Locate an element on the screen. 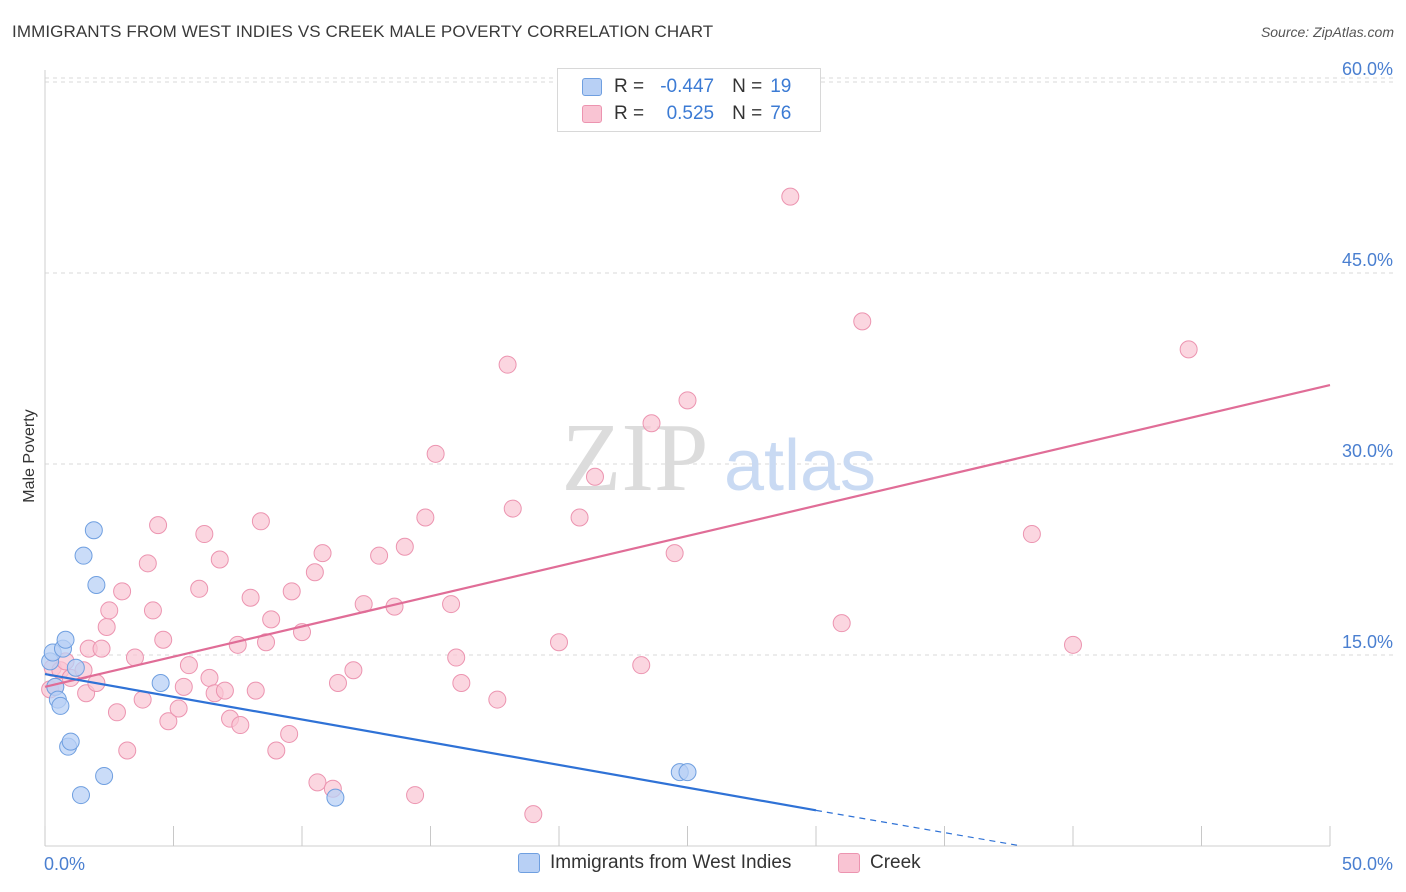 The height and width of the screenshot is (892, 1406). west-indies-trend-line is located at coordinates (430, 742).